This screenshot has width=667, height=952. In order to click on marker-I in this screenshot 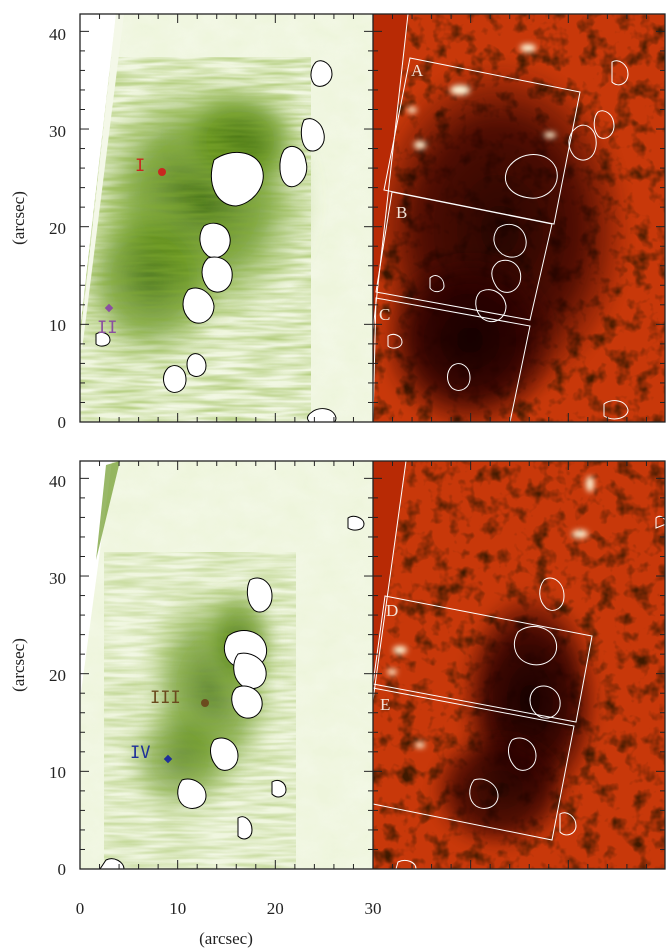, I will do `click(162, 172)`.